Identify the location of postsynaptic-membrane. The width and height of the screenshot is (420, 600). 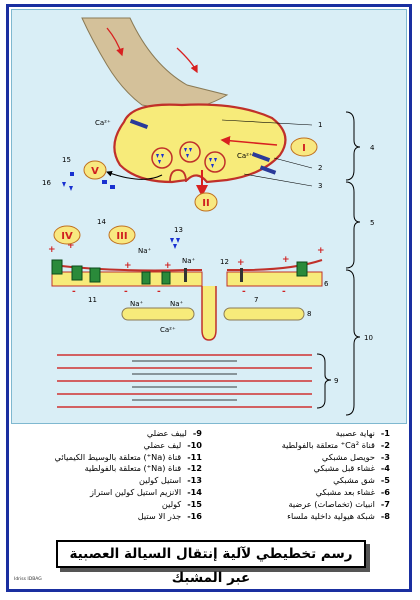
(187, 265).